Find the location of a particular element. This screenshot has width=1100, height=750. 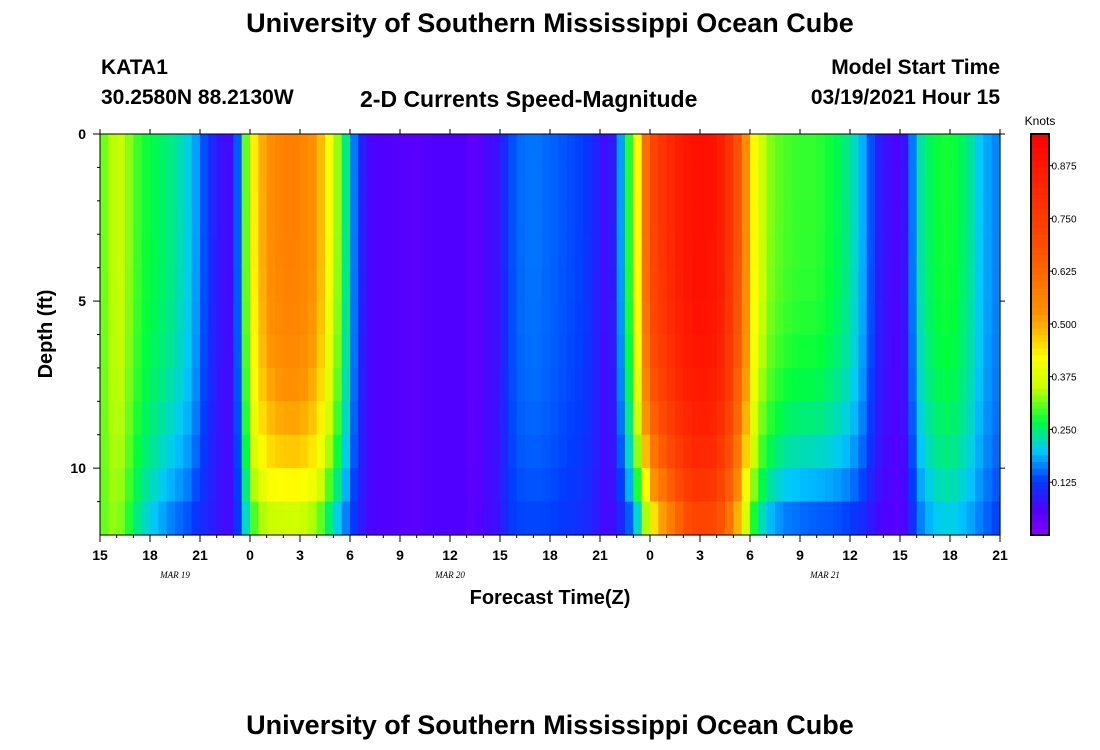

colorbar-tick-label: 0.250 is located at coordinates (1063, 430).